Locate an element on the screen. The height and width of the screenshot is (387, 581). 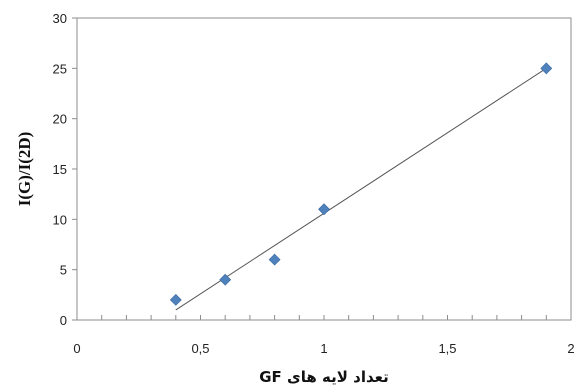
x-tick-label: 1 is located at coordinates (323, 348).